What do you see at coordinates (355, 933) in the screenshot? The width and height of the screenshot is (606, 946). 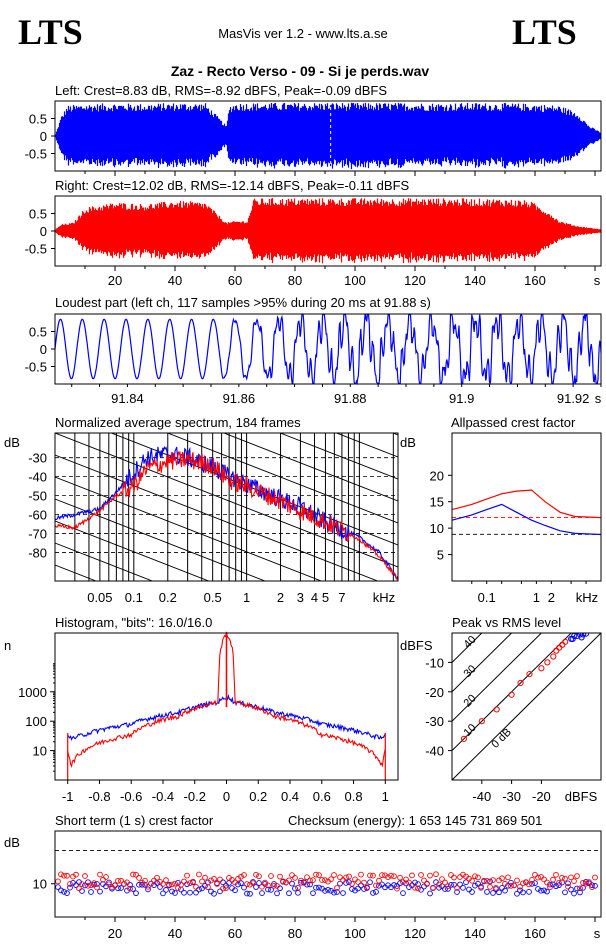 I see `short-crest-xtick-label: 100` at bounding box center [355, 933].